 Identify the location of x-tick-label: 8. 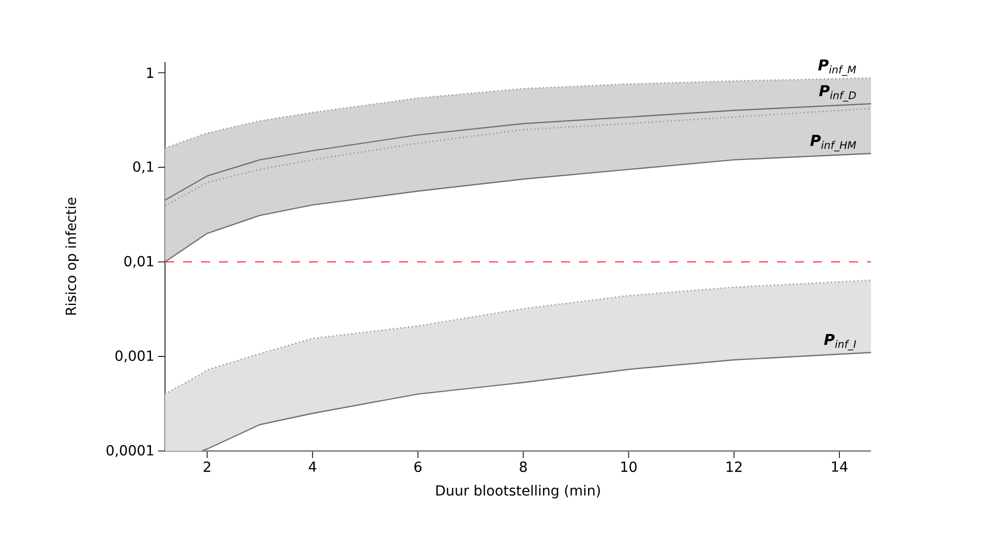
(523, 466).